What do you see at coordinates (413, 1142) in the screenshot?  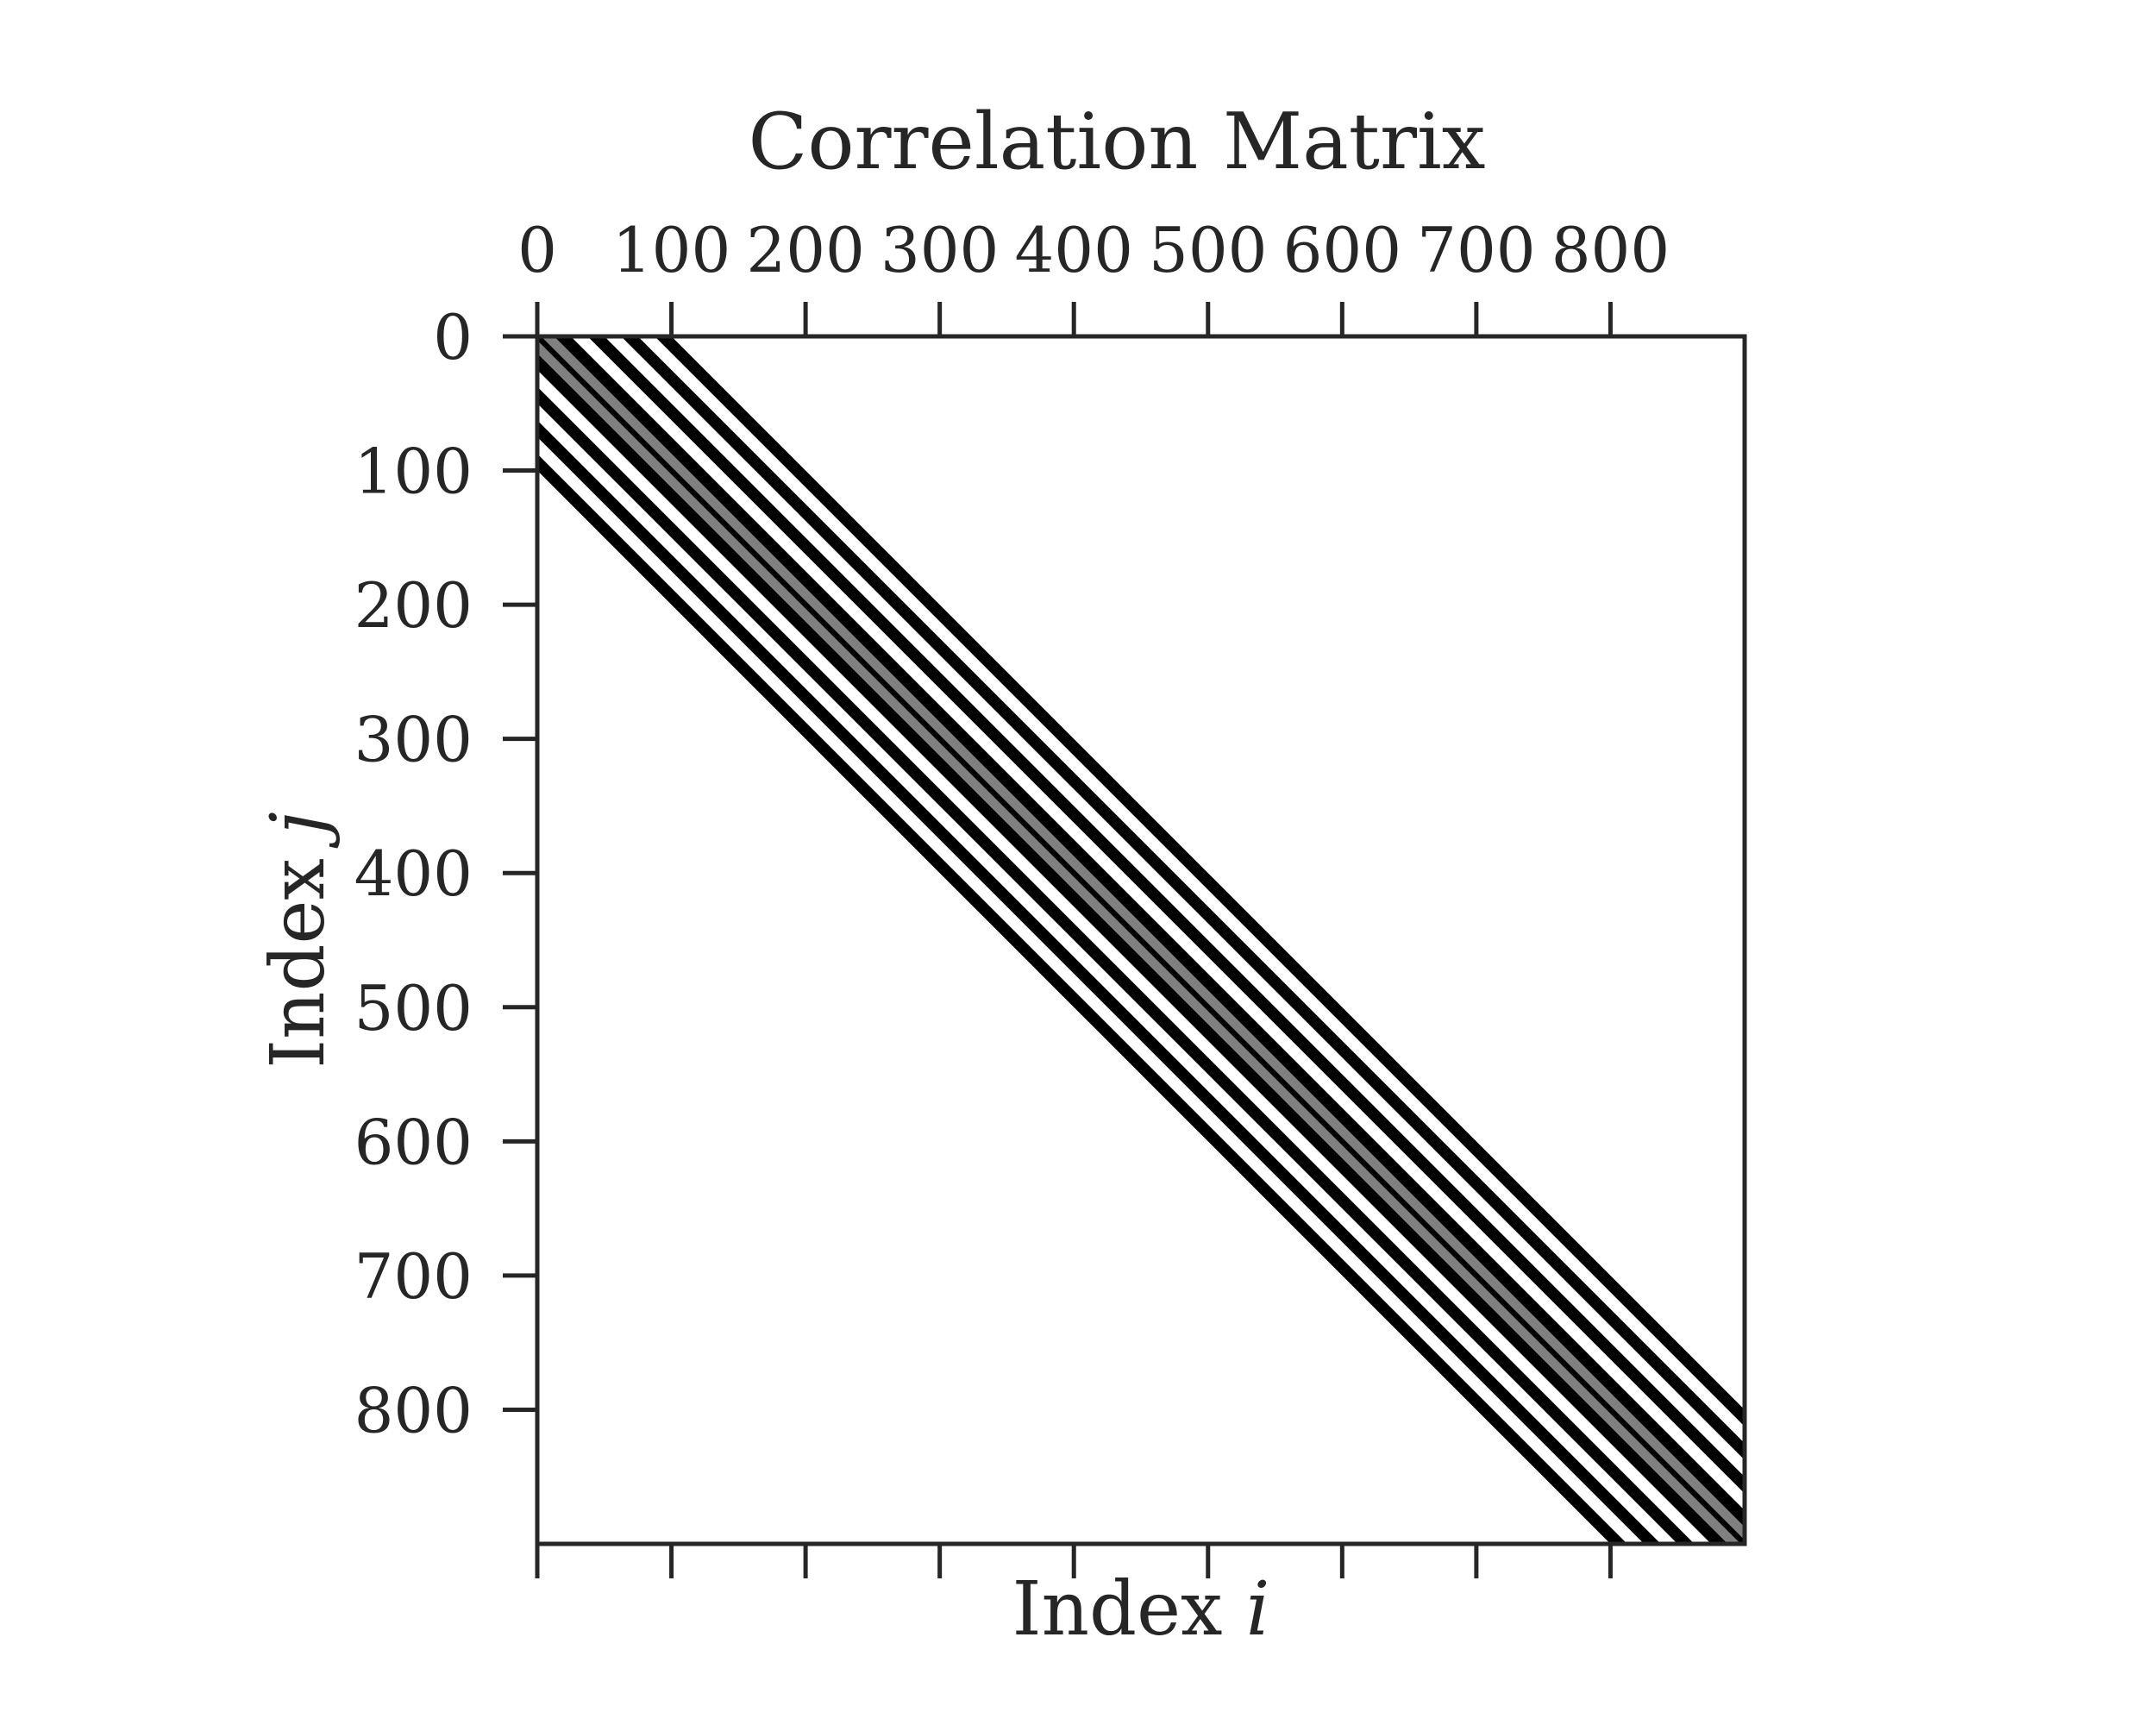 I see `y-tick-label-600: 600` at bounding box center [413, 1142].